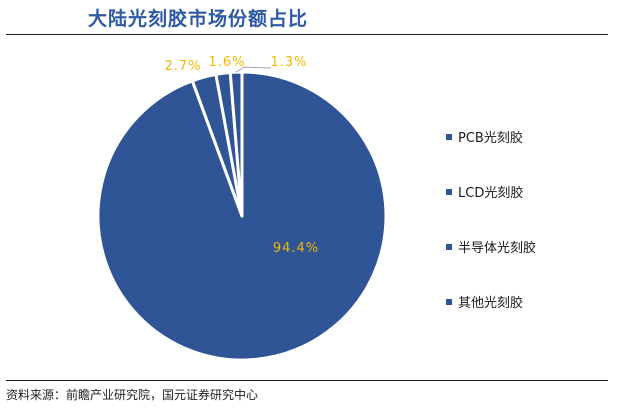  Describe the element at coordinates (296, 248) in the screenshot. I see `data-label-1: 94.4%` at that location.